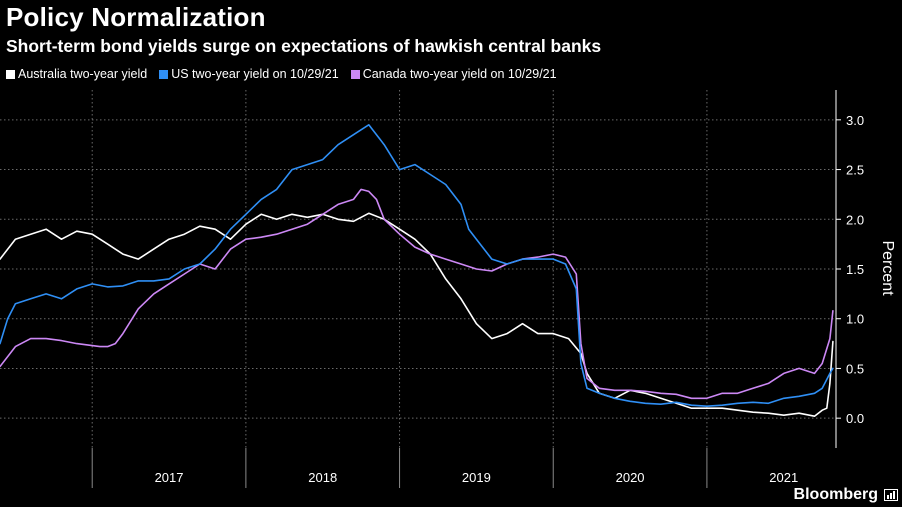 The image size is (902, 507). I want to click on bloomberg-mark-icon, so click(891, 495).